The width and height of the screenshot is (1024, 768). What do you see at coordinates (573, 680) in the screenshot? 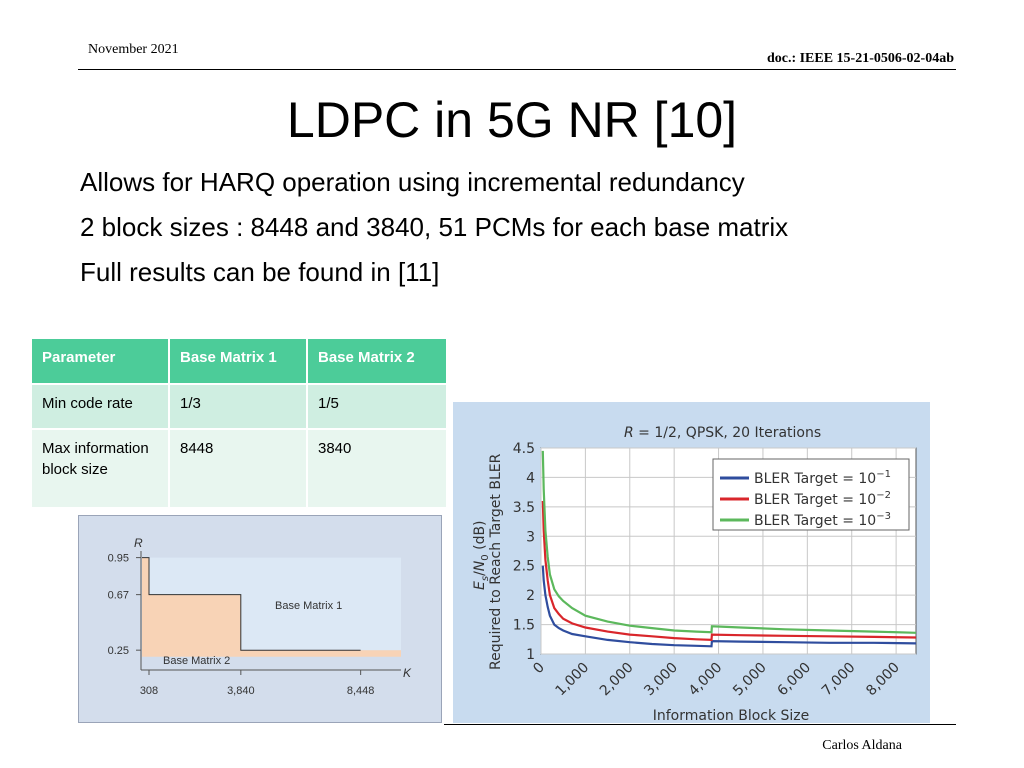
I see `x-tick-label: 1,000` at bounding box center [573, 680].